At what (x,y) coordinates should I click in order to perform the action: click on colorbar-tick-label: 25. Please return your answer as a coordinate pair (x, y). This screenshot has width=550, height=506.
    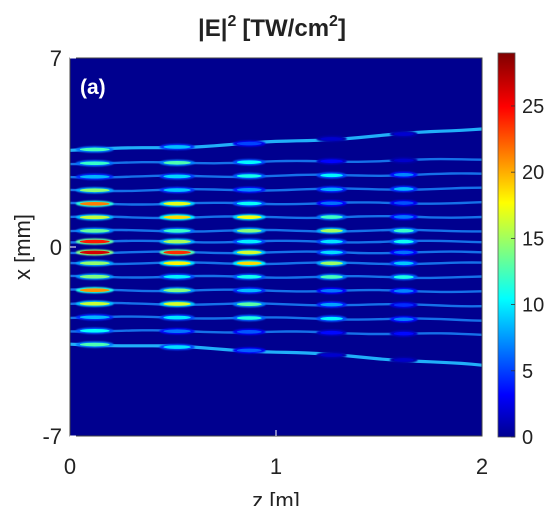
    Looking at the image, I should click on (533, 107).